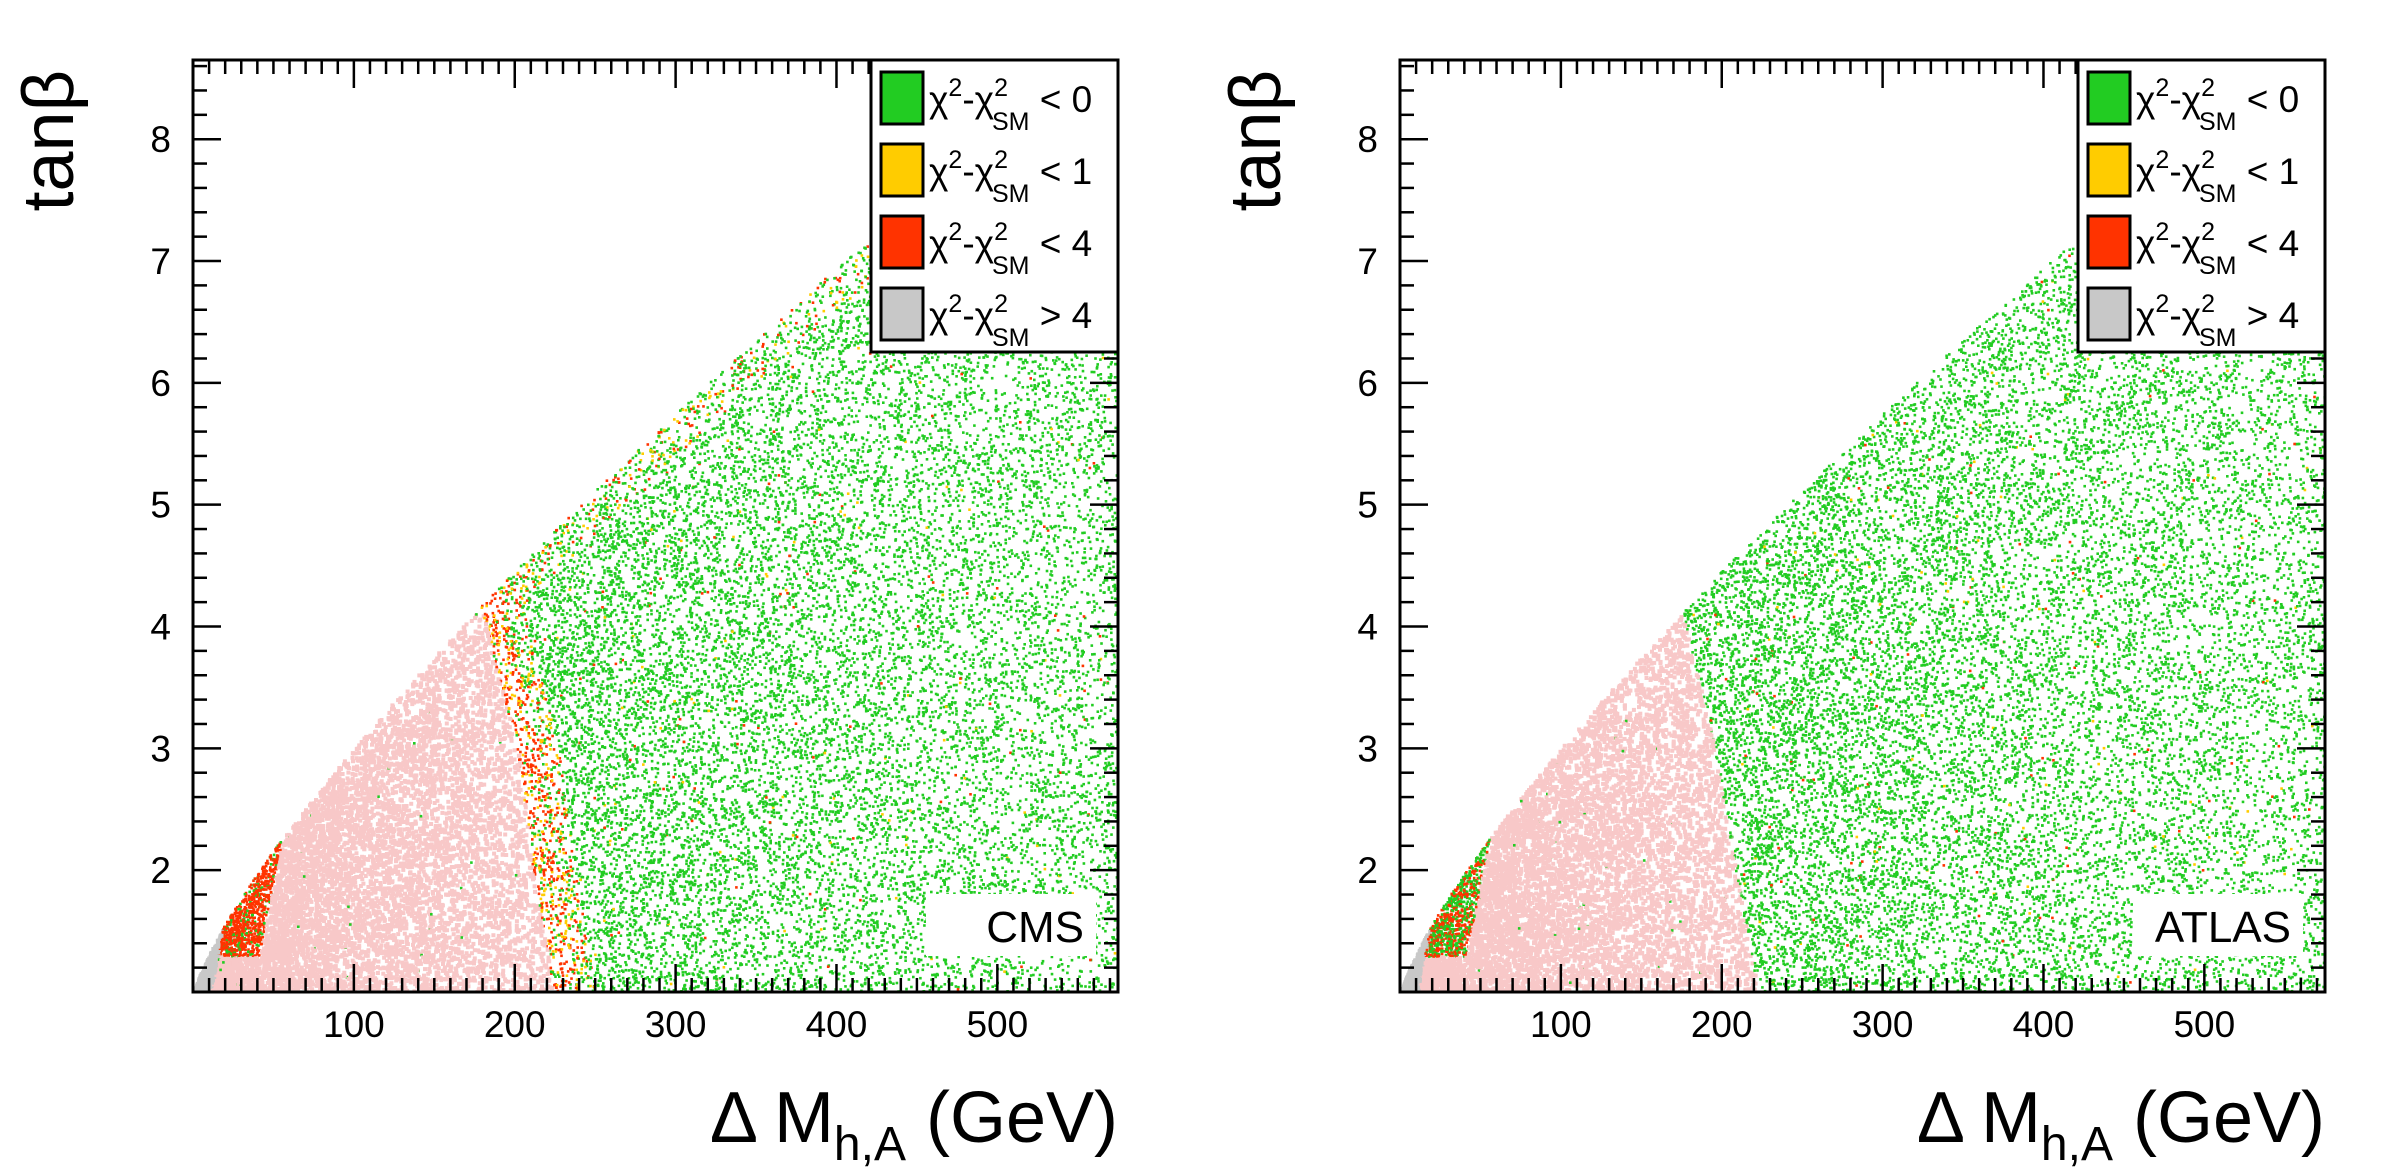 This screenshot has width=2396, height=1172. Describe the element at coordinates (2223, 927) in the screenshot. I see `panel-label: ATLAS` at that location.